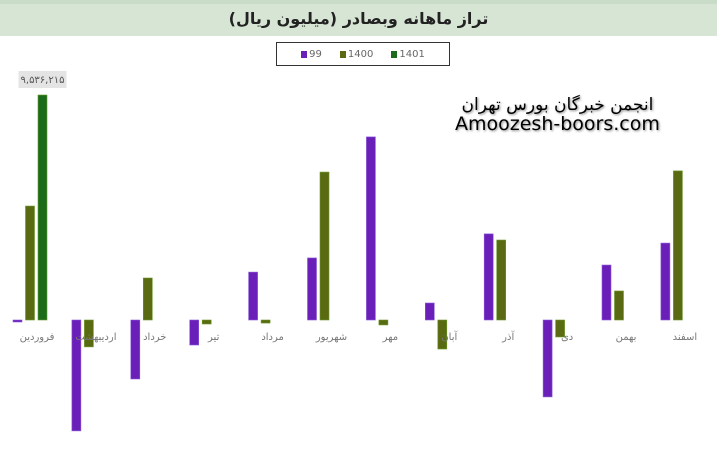 The width and height of the screenshot is (717, 460). I want to click on x-tick-label: آبان, so click(449, 336).